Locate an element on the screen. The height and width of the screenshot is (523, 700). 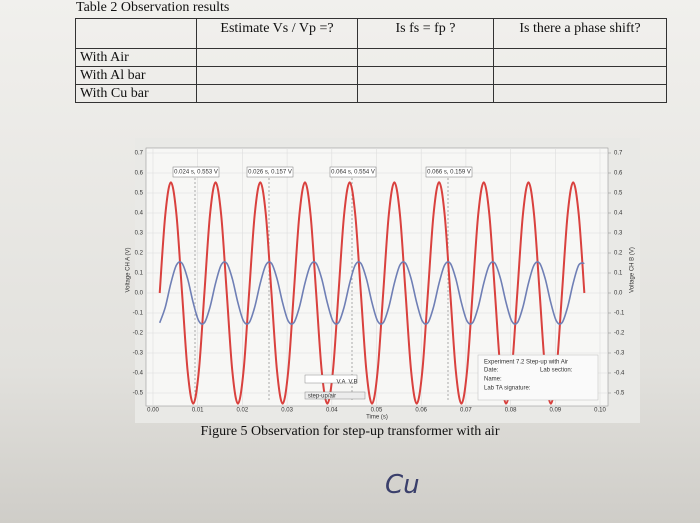
y2-tick-label: 0.2 is located at coordinates (618, 254).